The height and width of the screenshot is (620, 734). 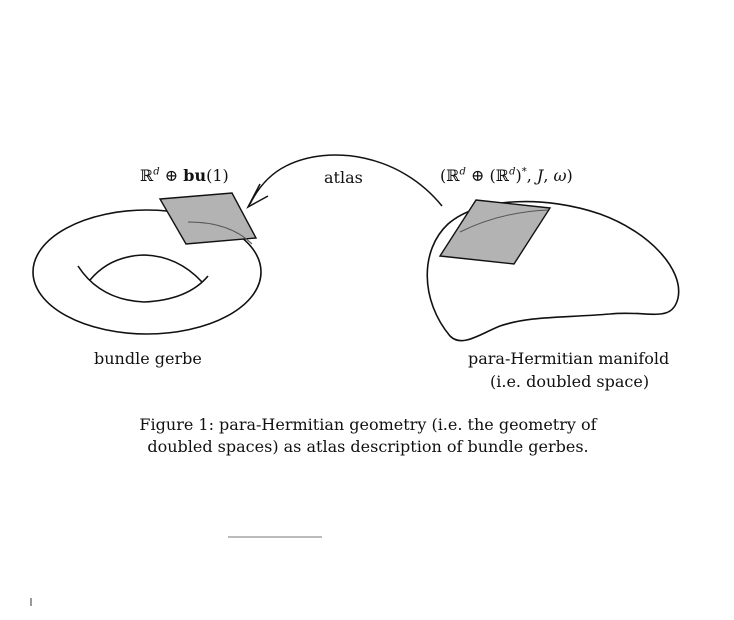 I want to click on right-label-star: *, so click(x=524, y=172).